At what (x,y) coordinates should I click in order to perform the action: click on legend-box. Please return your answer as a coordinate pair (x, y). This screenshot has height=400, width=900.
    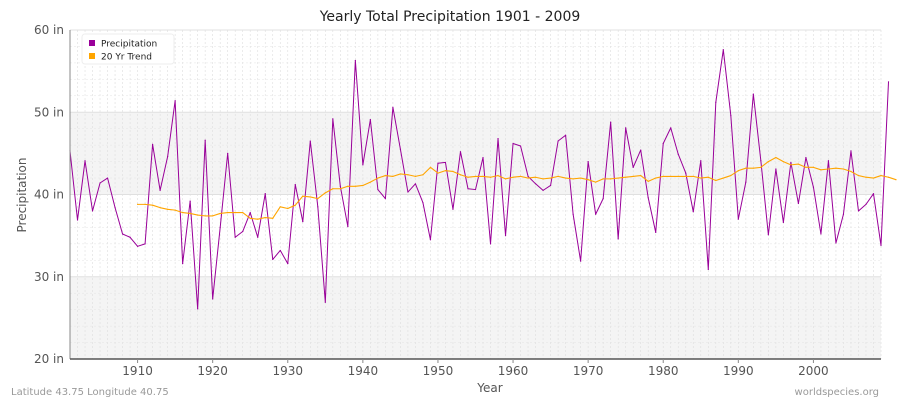
    Looking at the image, I should click on (128, 49).